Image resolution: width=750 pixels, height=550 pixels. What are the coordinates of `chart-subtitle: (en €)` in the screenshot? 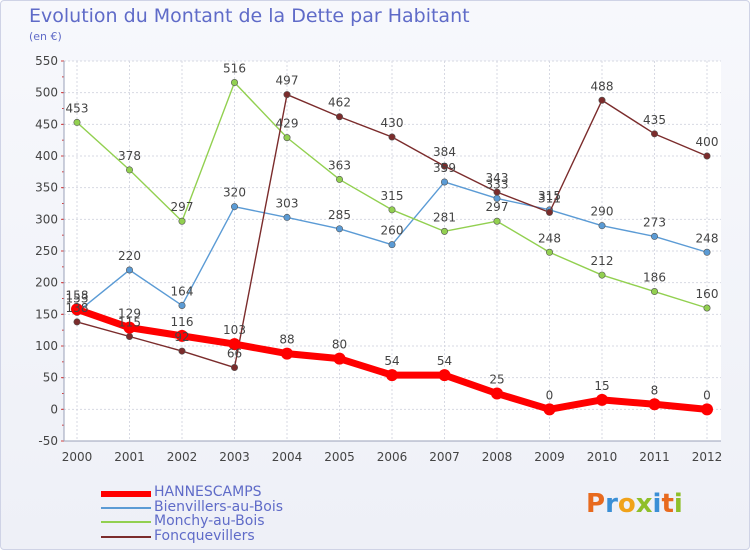 It's located at (45, 36).